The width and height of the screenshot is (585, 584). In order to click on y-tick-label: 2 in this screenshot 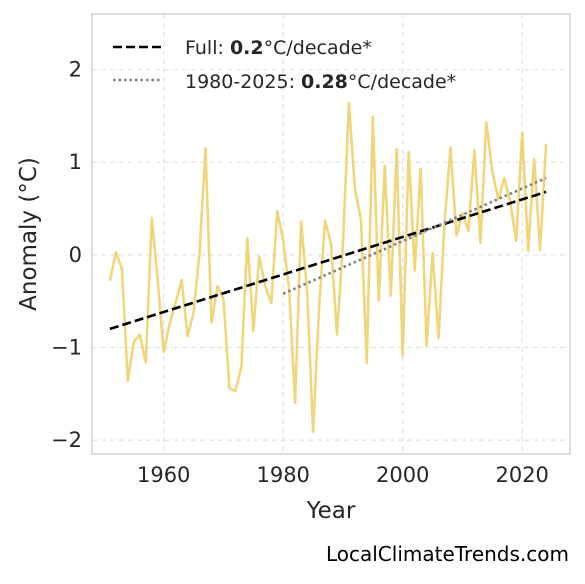, I will do `click(75, 70)`.